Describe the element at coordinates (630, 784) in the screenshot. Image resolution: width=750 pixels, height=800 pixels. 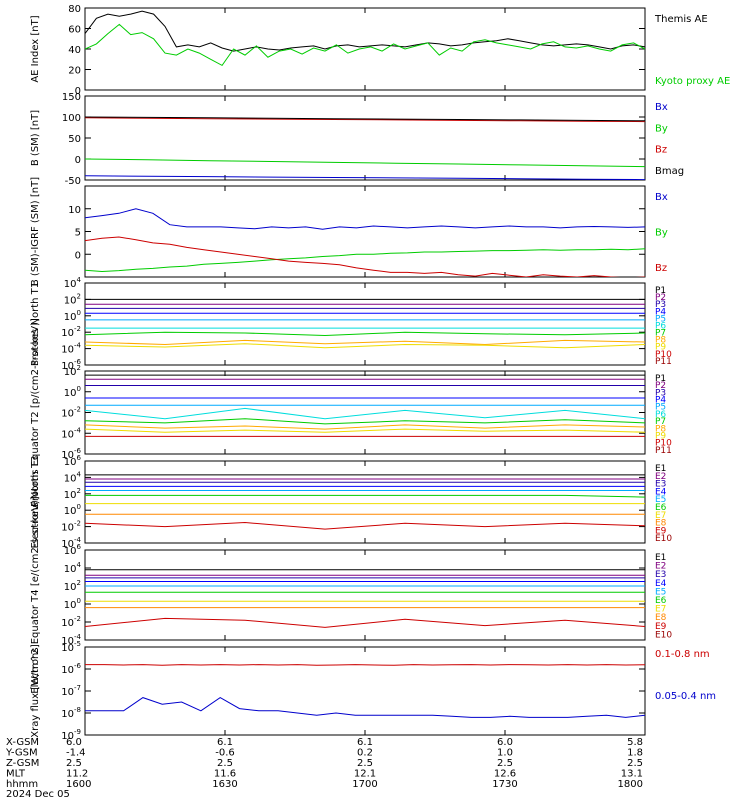
I see `x-axis-row-value: 1800` at that location.